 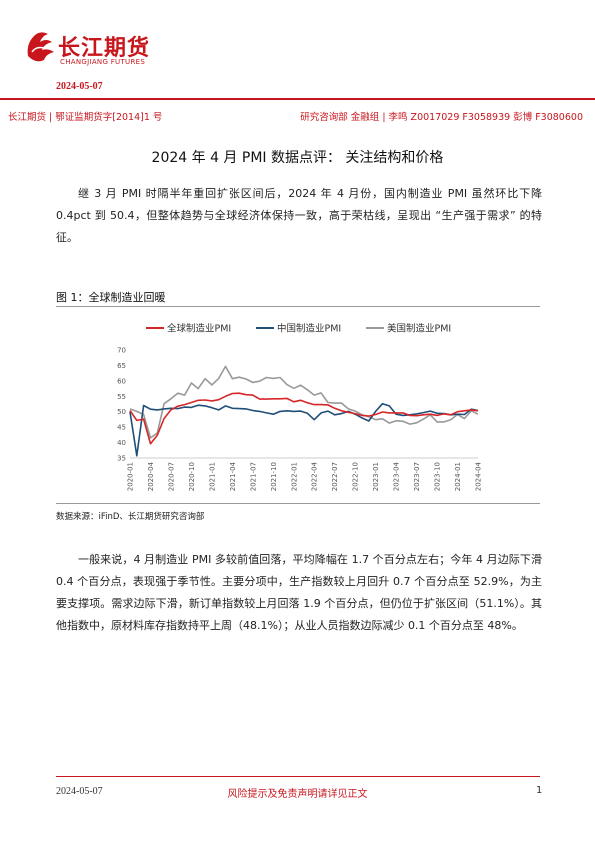 I want to click on y-tick-label: 45, so click(x=121, y=428).